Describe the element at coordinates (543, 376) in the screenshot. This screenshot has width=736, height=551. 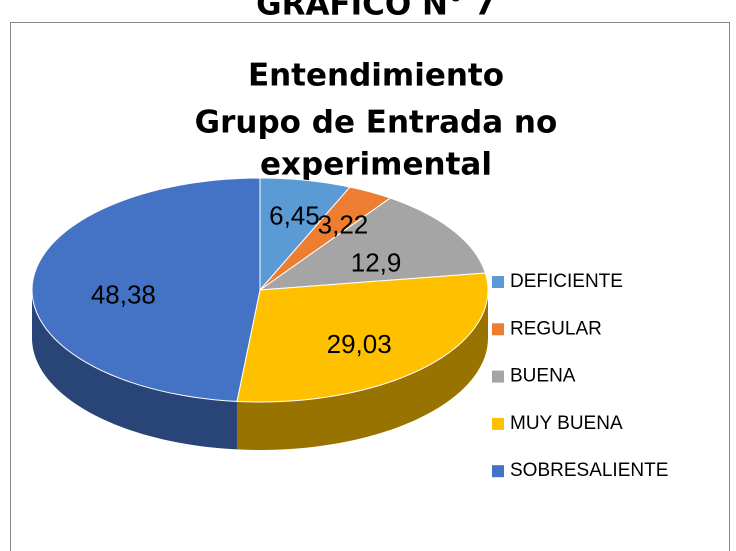
I see `legend-label: BUENA` at that location.